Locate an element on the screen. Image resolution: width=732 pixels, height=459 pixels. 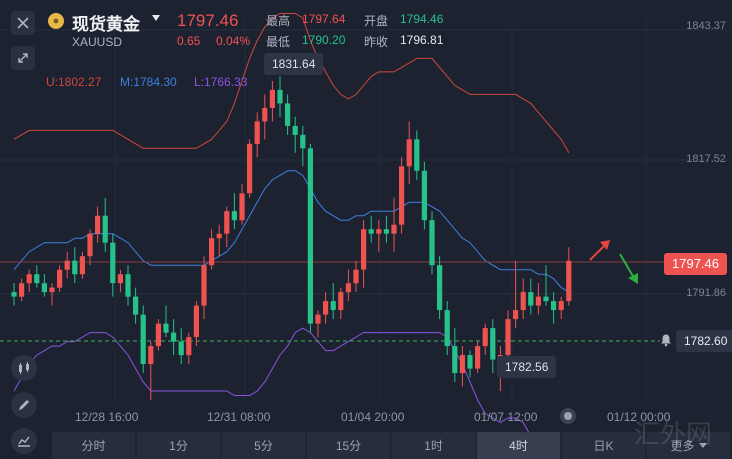
circle-dot-icon is located at coordinates (568, 416).